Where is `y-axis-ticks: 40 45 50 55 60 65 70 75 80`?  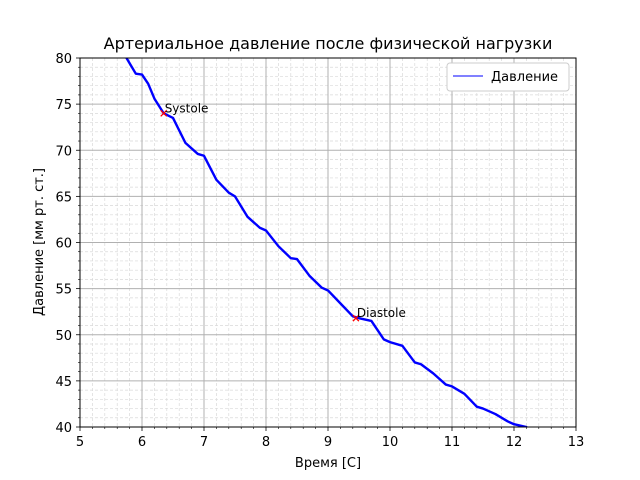 y-axis-ticks: 40 45 50 55 60 65 70 75 80 is located at coordinates (67, 244).